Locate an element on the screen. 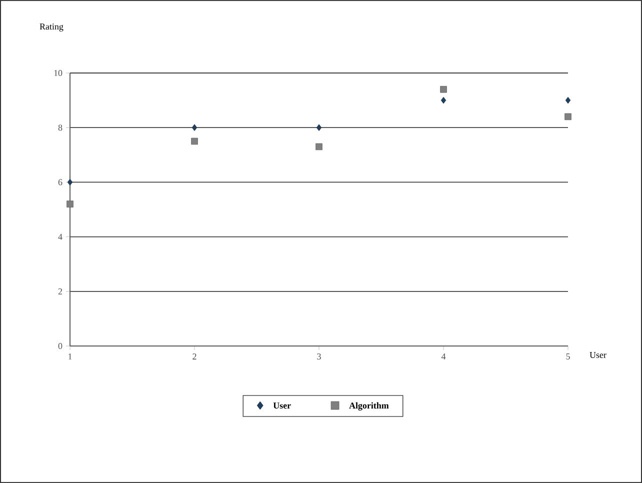 The height and width of the screenshot is (483, 642). y-tick-label: 8 is located at coordinates (60, 127).